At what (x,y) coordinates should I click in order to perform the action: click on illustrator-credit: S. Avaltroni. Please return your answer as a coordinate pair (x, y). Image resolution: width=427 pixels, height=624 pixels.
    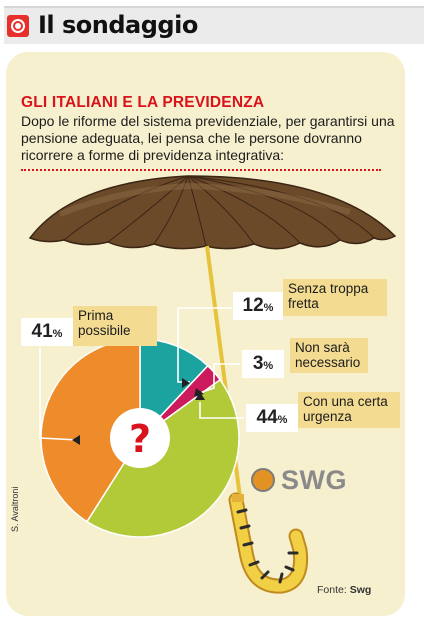
    Looking at the image, I should click on (15, 509).